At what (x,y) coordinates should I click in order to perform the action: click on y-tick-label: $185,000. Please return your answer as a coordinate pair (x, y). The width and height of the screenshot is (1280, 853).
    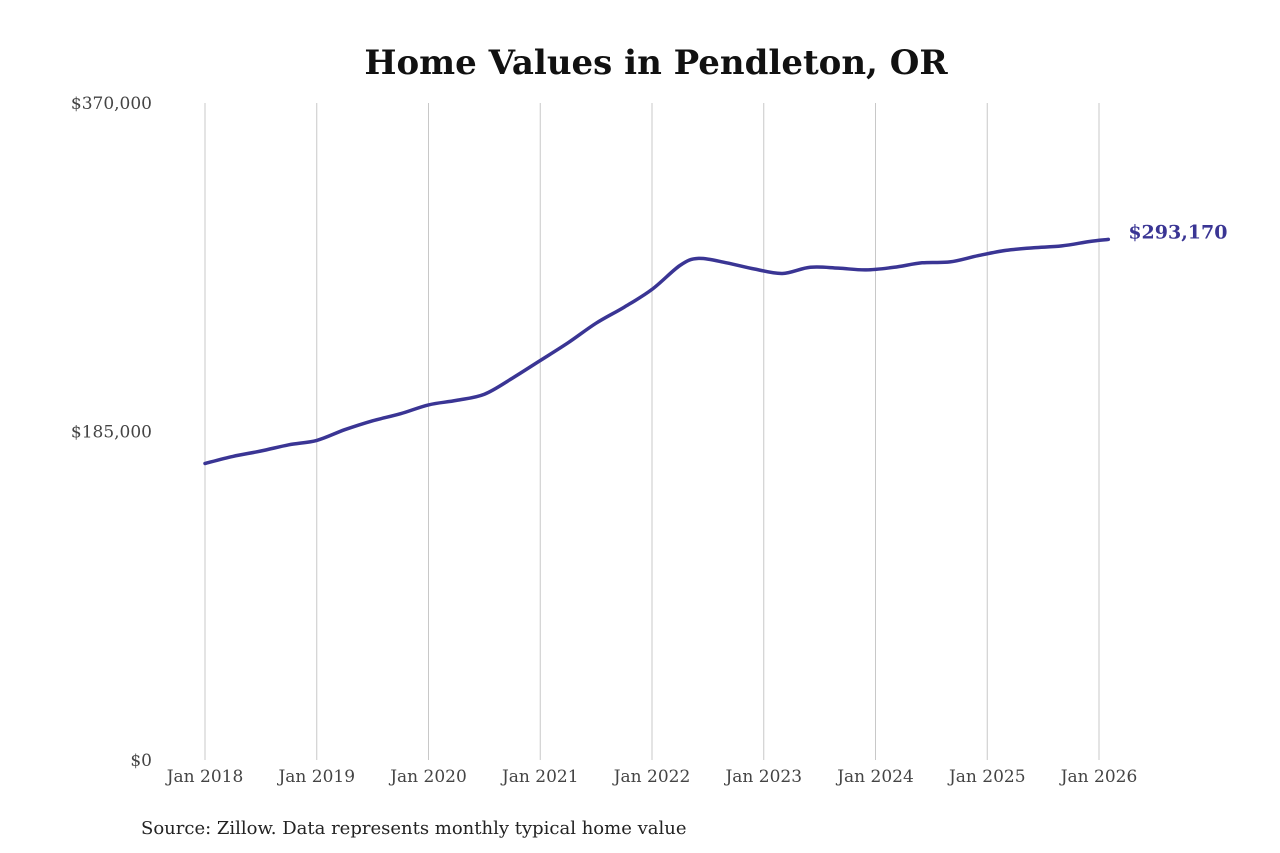
    Looking at the image, I should click on (111, 433).